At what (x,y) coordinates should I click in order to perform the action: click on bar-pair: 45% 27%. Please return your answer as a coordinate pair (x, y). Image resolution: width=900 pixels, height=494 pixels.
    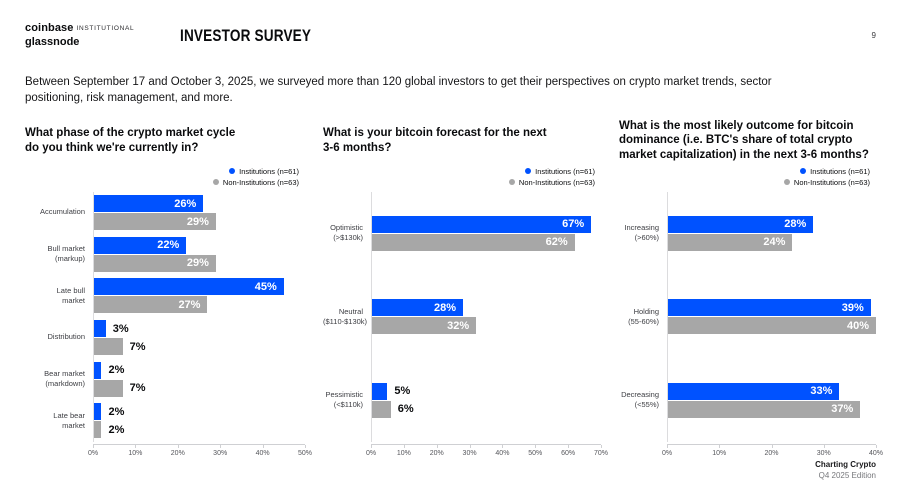
    Looking at the image, I should click on (199, 295).